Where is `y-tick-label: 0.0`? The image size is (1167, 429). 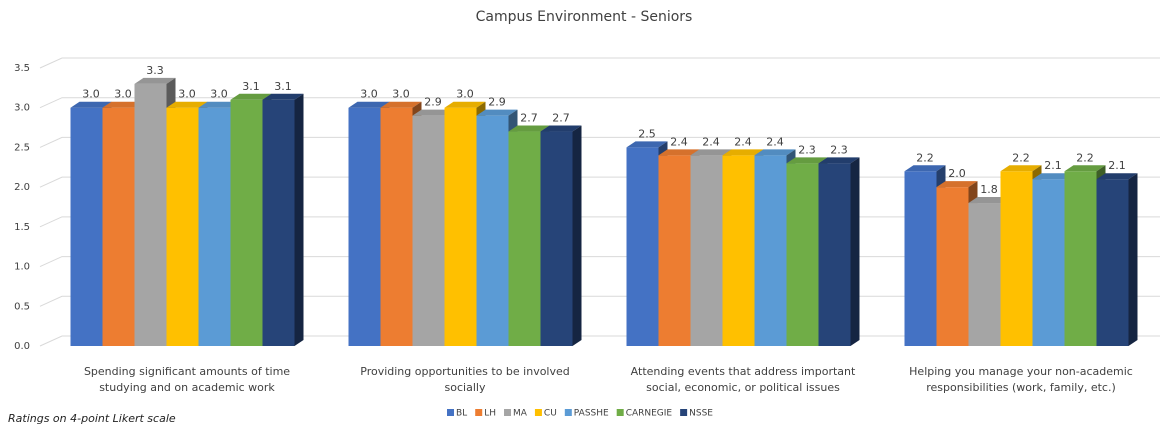
y-tick-label: 0.0 is located at coordinates (22, 346).